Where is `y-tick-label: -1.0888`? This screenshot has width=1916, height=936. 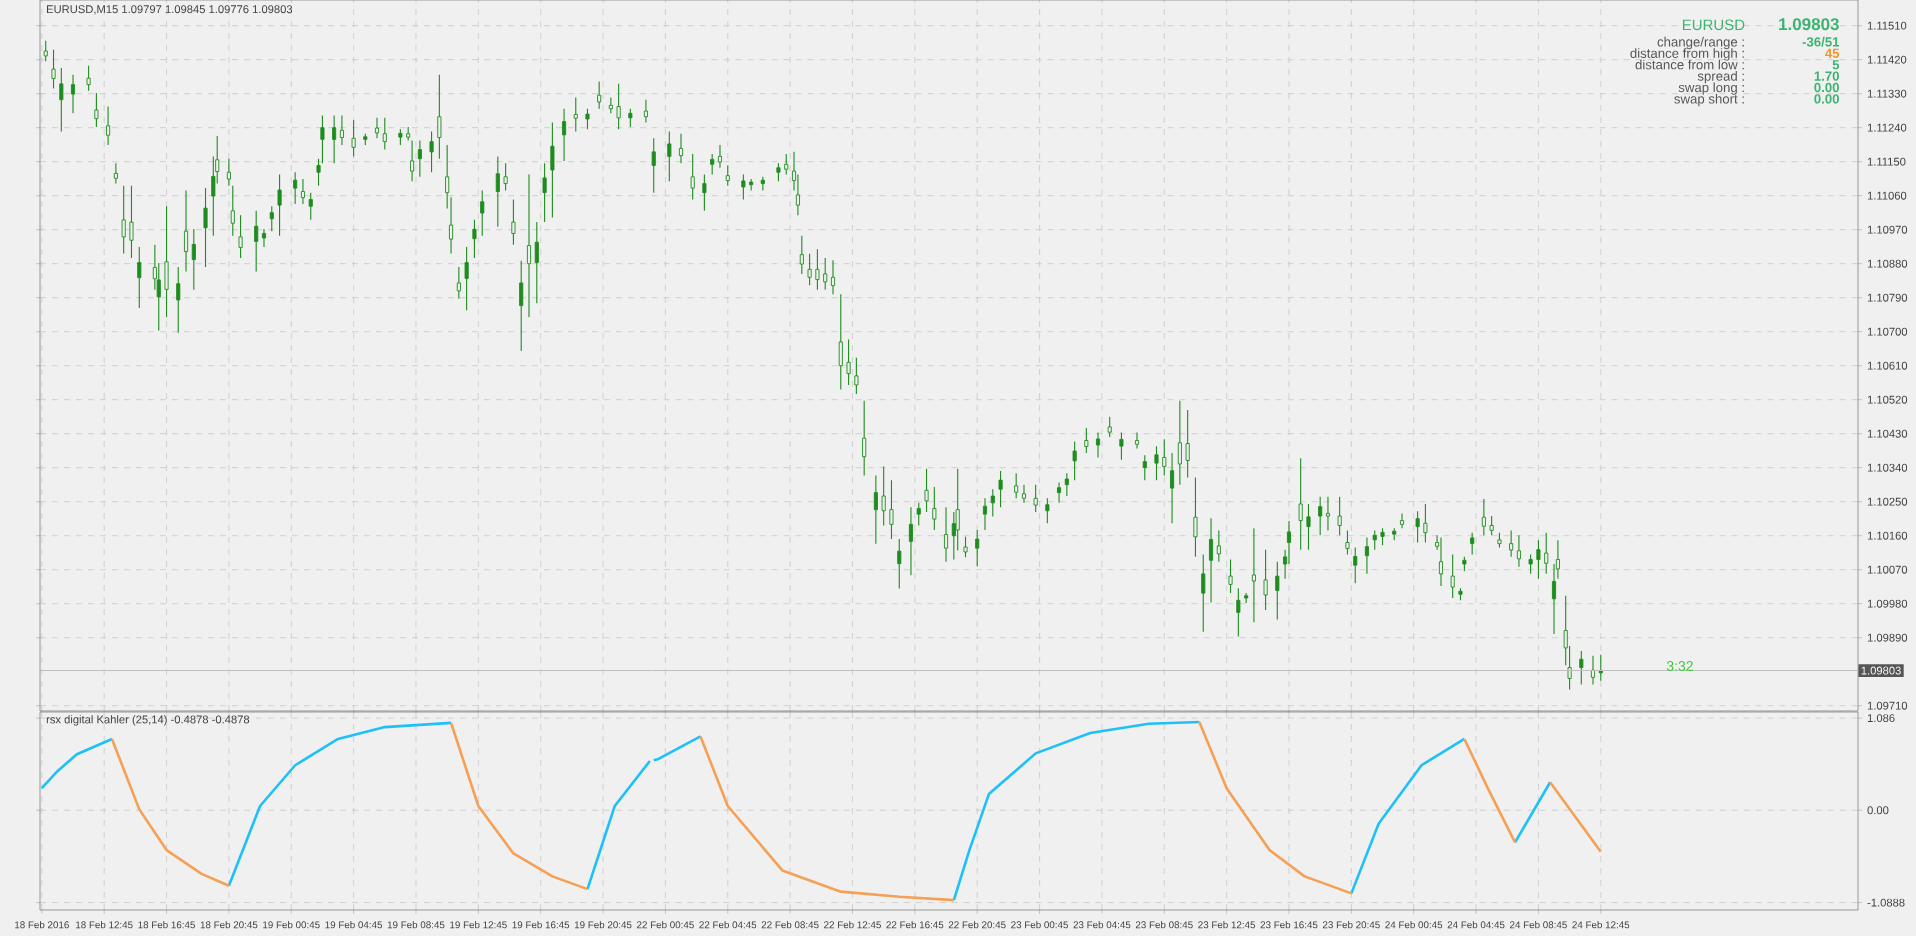 y-tick-label: -1.0888 is located at coordinates (1886, 902).